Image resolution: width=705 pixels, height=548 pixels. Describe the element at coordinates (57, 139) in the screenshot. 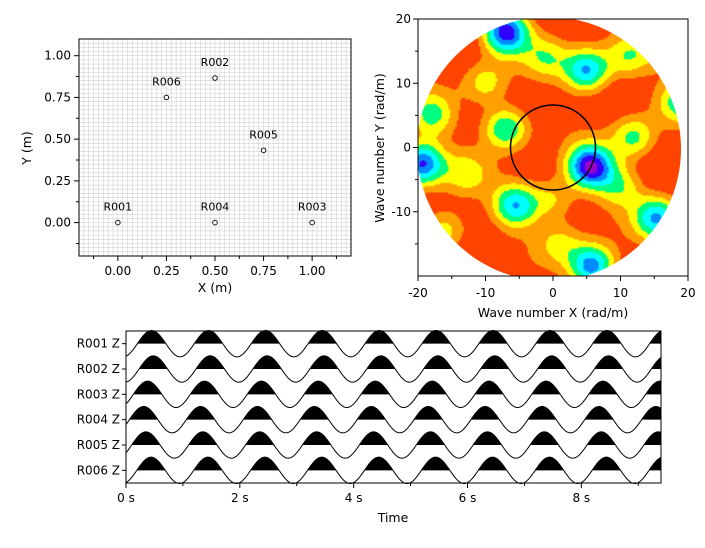

I see `map-y-tick-label: 0.50` at that location.